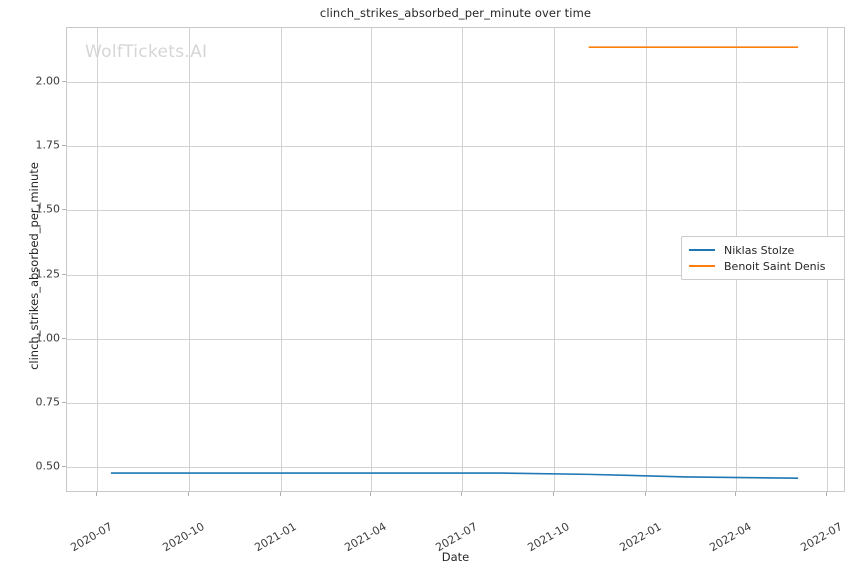 The image size is (868, 575). What do you see at coordinates (146, 52) in the screenshot?
I see `watermark-label: WolfTickets.AI` at bounding box center [146, 52].